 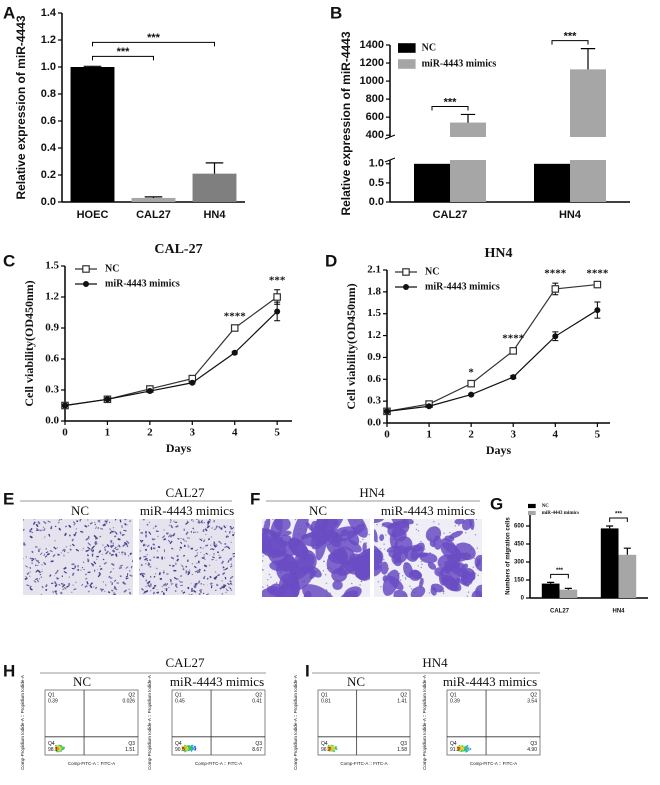 I want to click on y-tick-label: 450, so click(x=519, y=545).